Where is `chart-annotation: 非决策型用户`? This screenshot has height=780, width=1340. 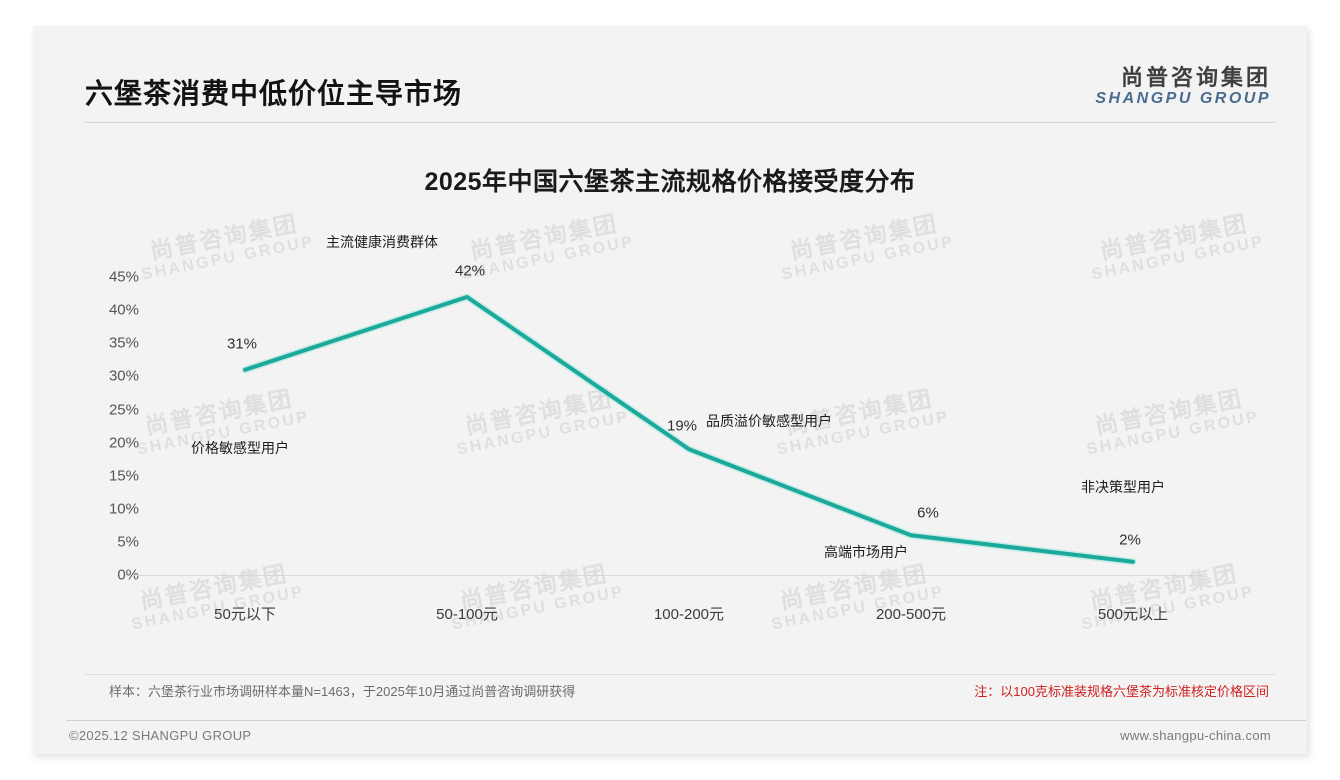
chart-annotation: 非决策型用户 is located at coordinates (1123, 486).